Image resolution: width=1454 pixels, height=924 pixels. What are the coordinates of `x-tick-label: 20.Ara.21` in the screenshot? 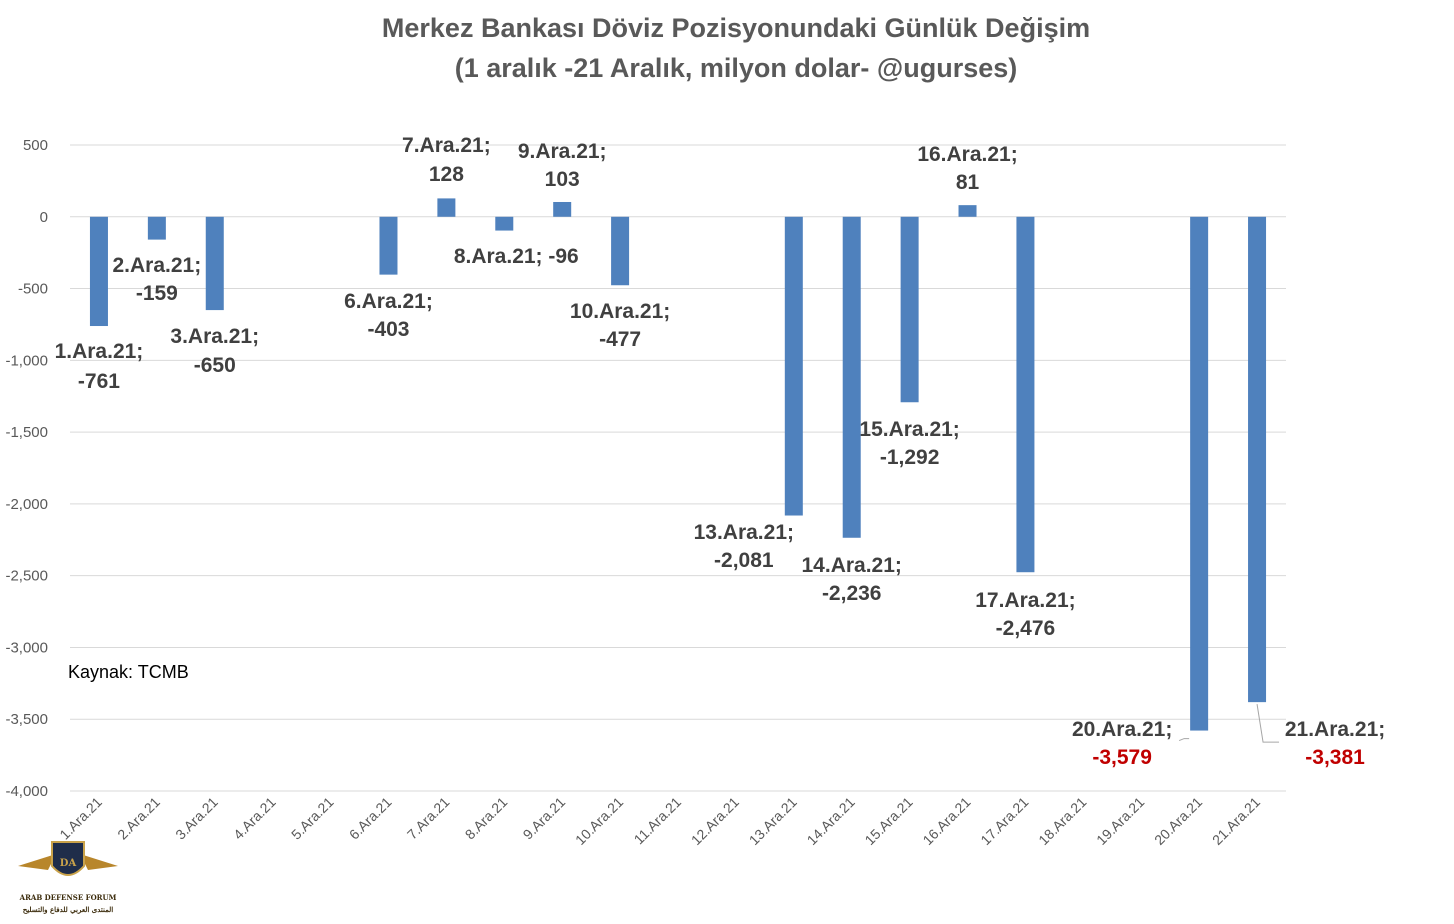 It's located at (1178, 821).